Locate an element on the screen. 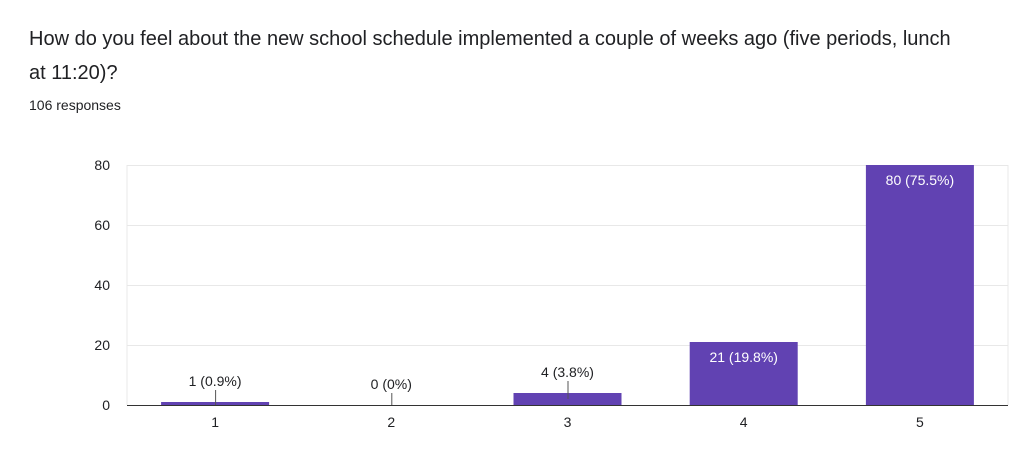 The image size is (1024, 452). y-tick-label: 80 is located at coordinates (102, 165).